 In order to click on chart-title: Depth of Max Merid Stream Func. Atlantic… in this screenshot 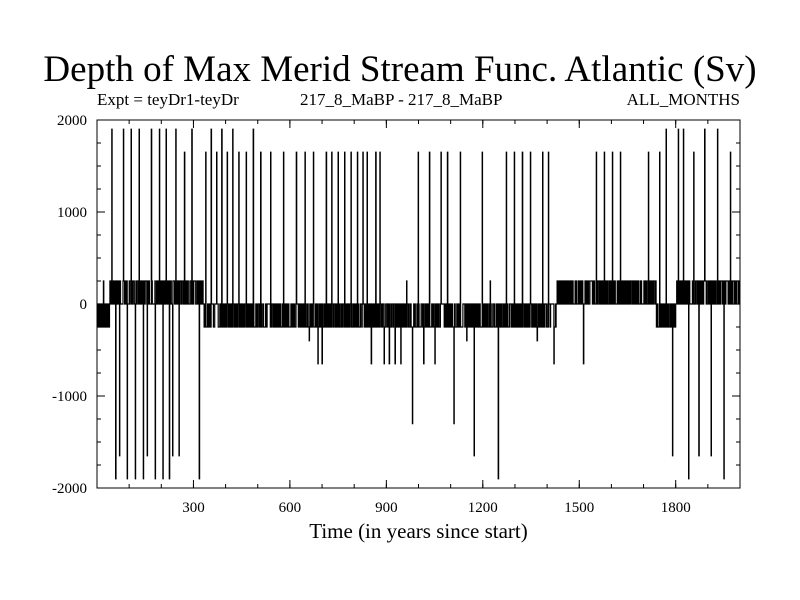, I will do `click(400, 69)`.